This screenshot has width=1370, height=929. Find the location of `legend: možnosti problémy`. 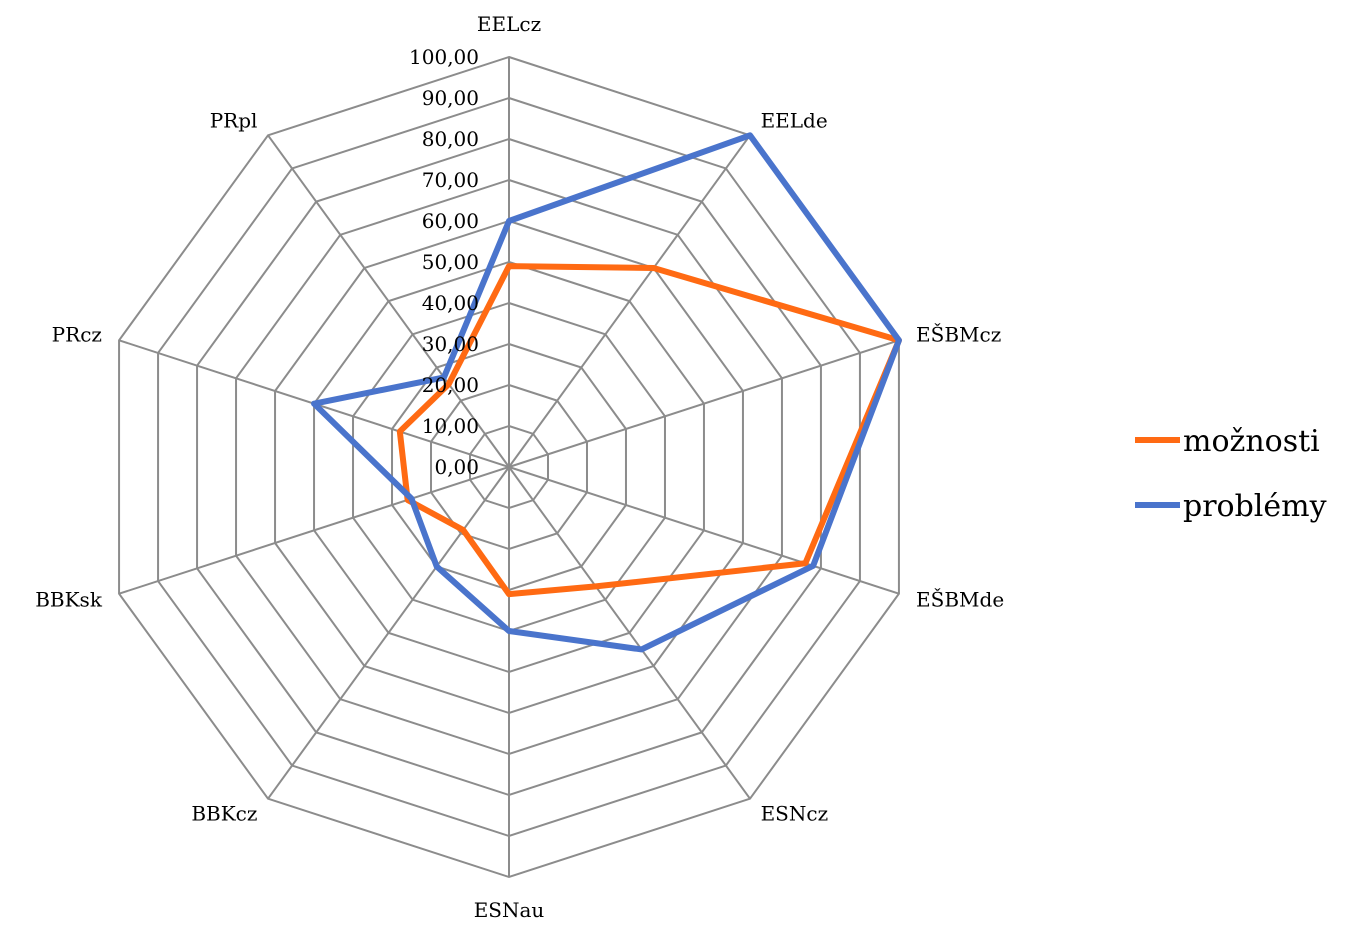

legend: možnosti problémy is located at coordinates (1231, 474).